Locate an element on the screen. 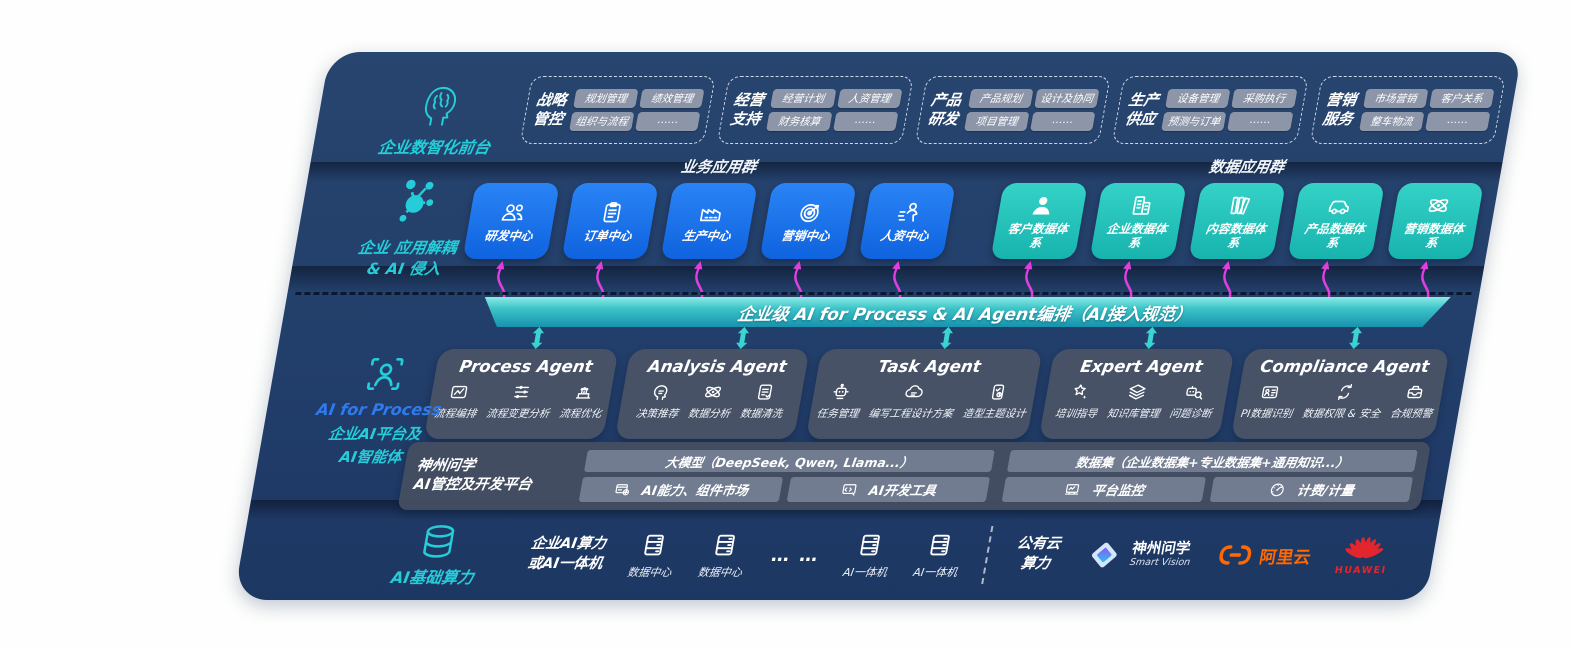 The height and width of the screenshot is (647, 1572). front-office-group-name: 生产 供应 is located at coordinates (1142, 109).